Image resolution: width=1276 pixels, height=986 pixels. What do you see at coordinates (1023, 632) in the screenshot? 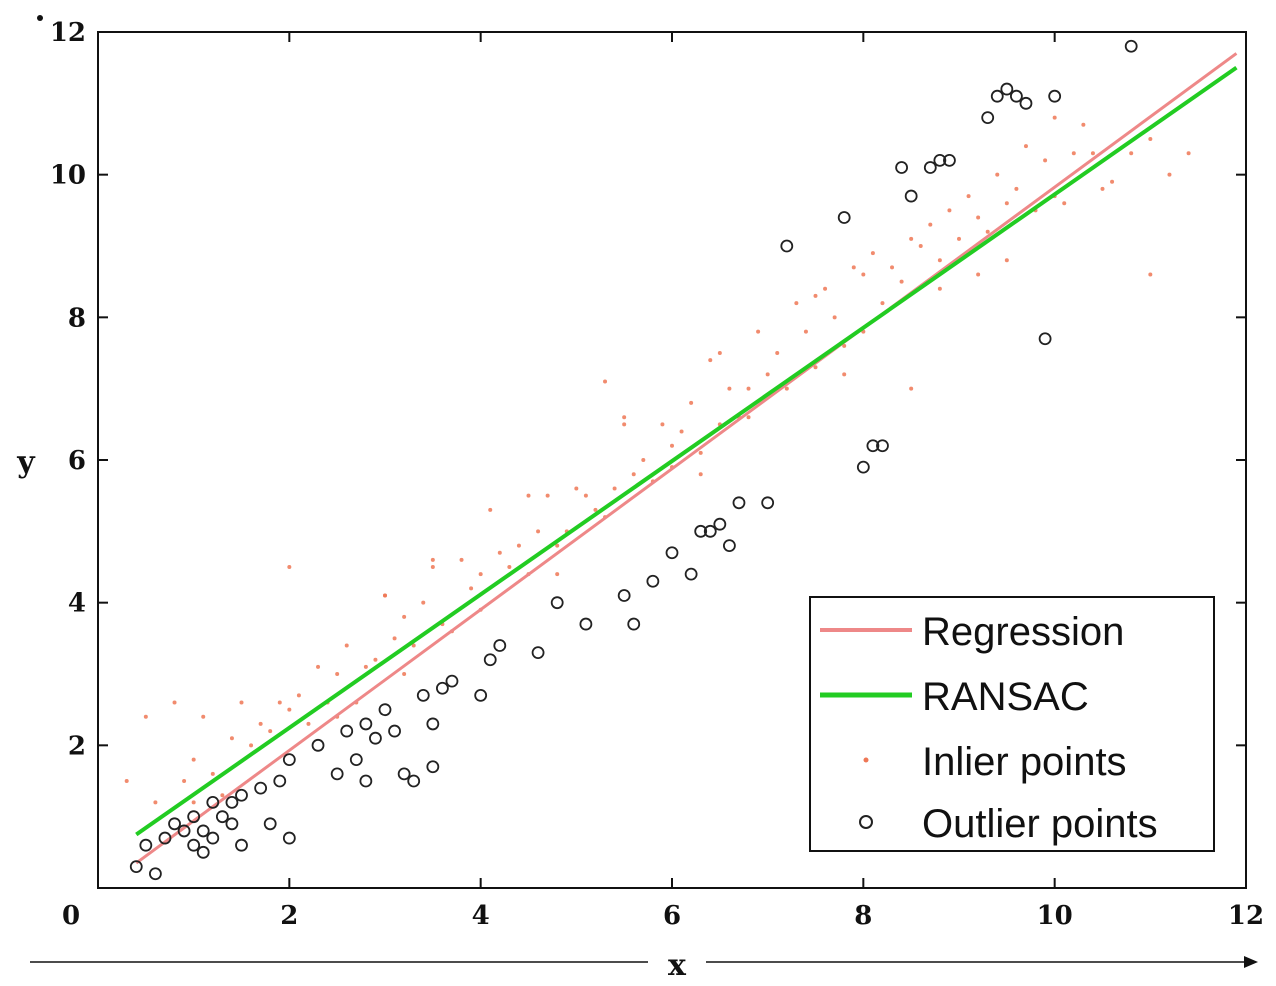
I see `legend-label-regression: Regression` at bounding box center [1023, 632].